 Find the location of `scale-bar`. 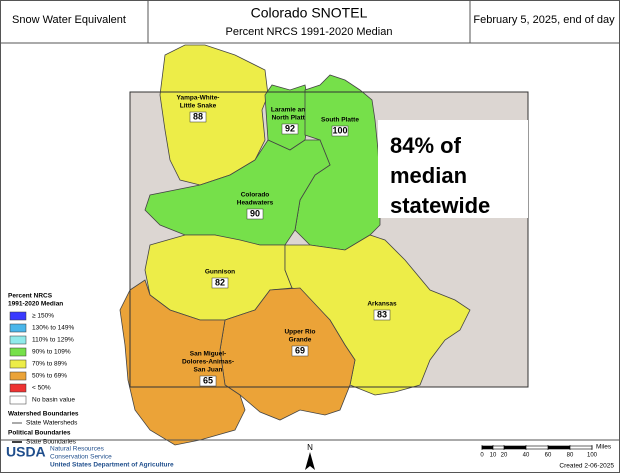

scale-bar is located at coordinates (537, 447).